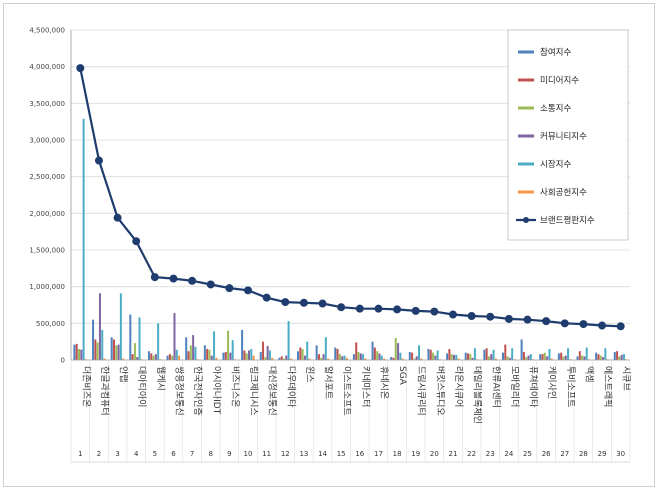 The height and width of the screenshot is (492, 660). I want to click on category-label: 데일리블록체인, so click(477, 395).